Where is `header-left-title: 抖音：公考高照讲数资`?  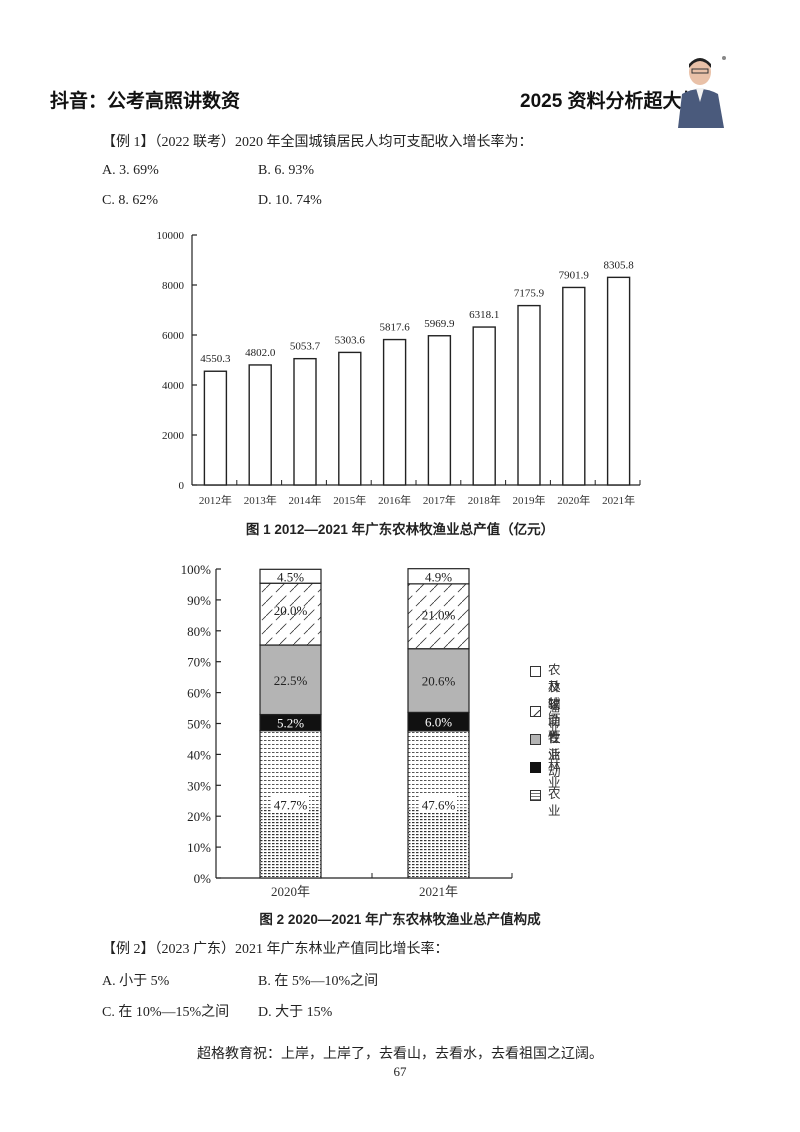
header-left-title: 抖音：公考高照讲数资 is located at coordinates (145, 101).